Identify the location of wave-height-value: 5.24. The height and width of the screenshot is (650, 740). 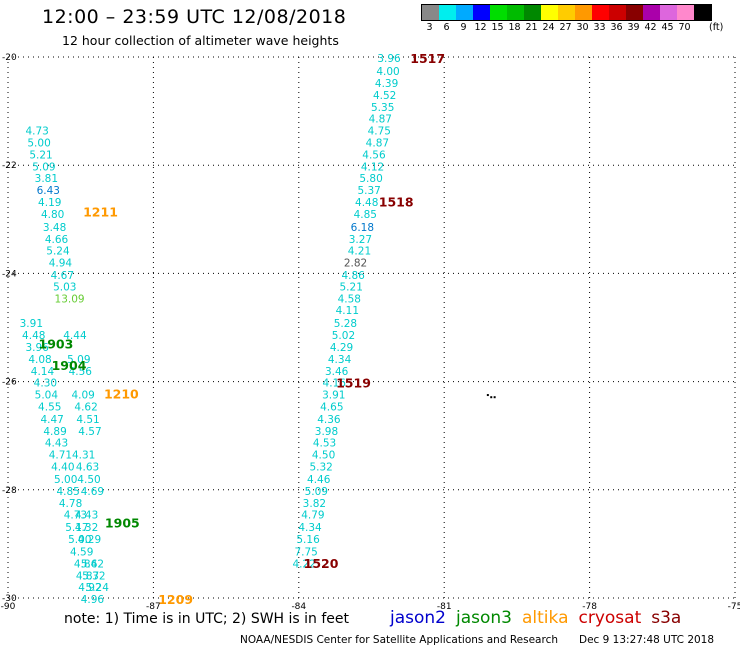
(98, 588).